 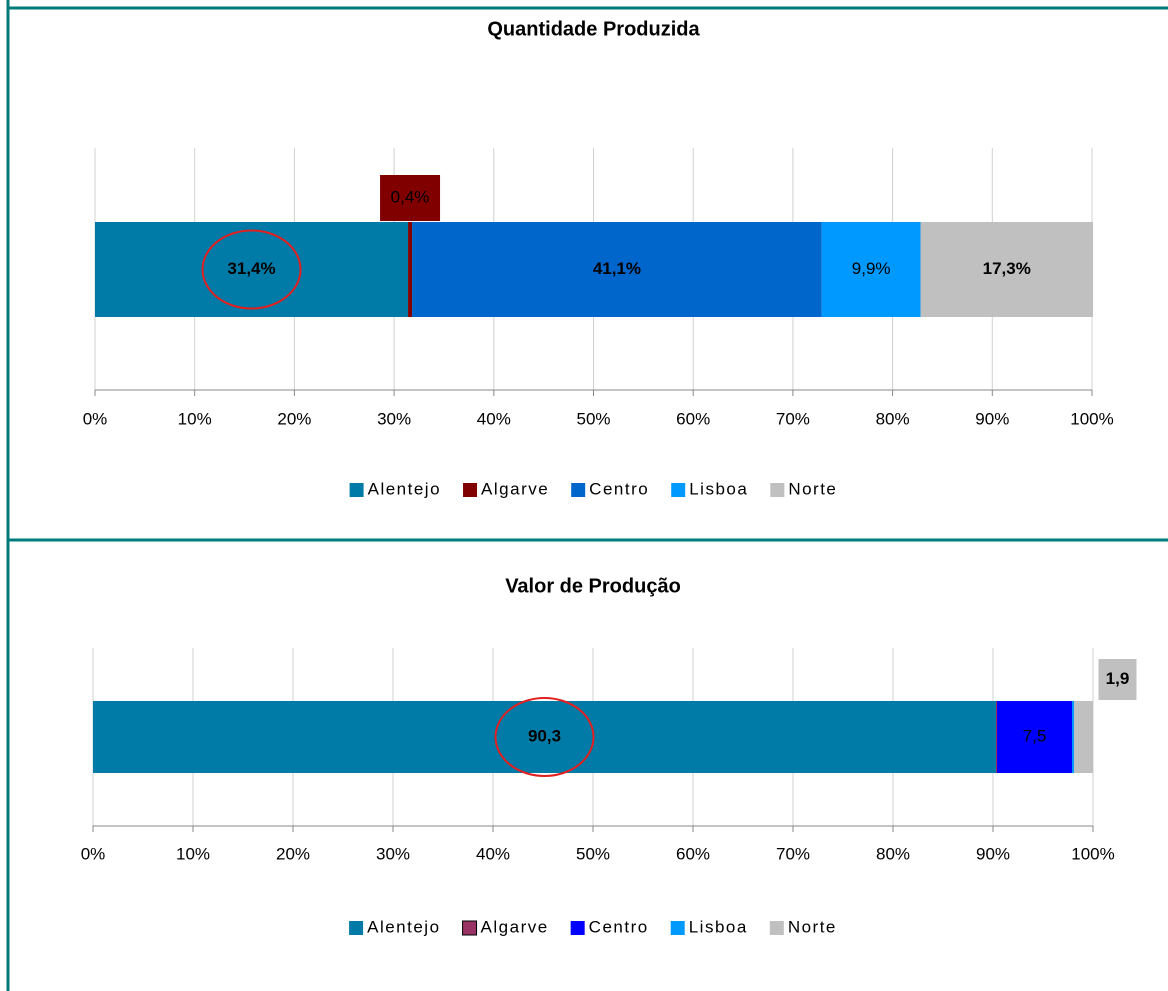 I want to click on data-label: 0,4%, so click(x=410, y=196).